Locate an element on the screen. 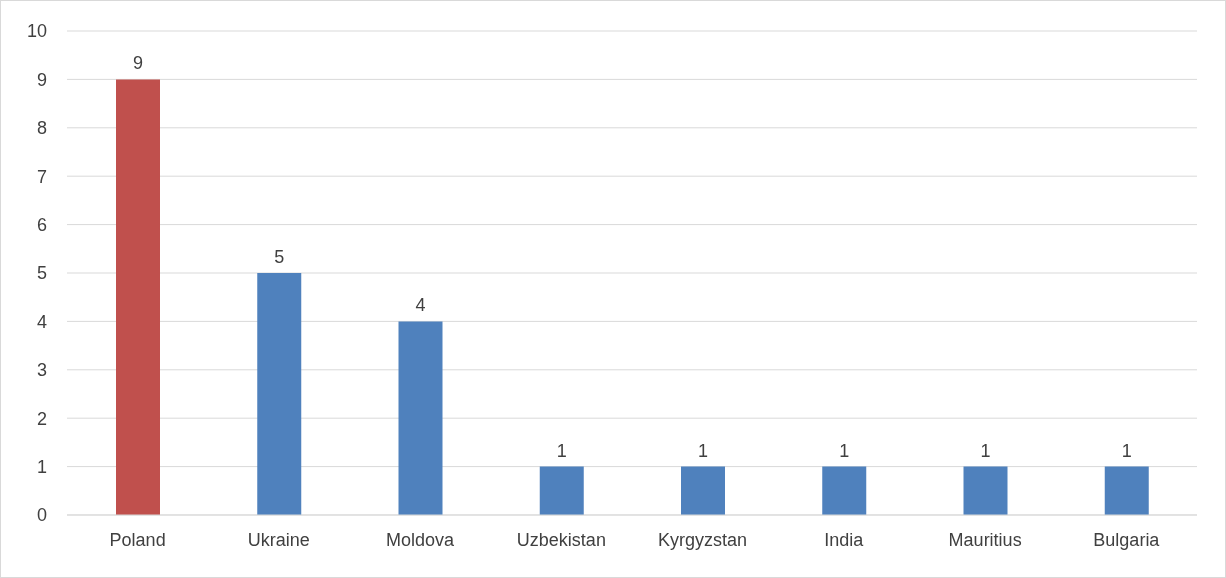 The width and height of the screenshot is (1226, 578). x-tick-label: Kyrgyzstan is located at coordinates (703, 539).